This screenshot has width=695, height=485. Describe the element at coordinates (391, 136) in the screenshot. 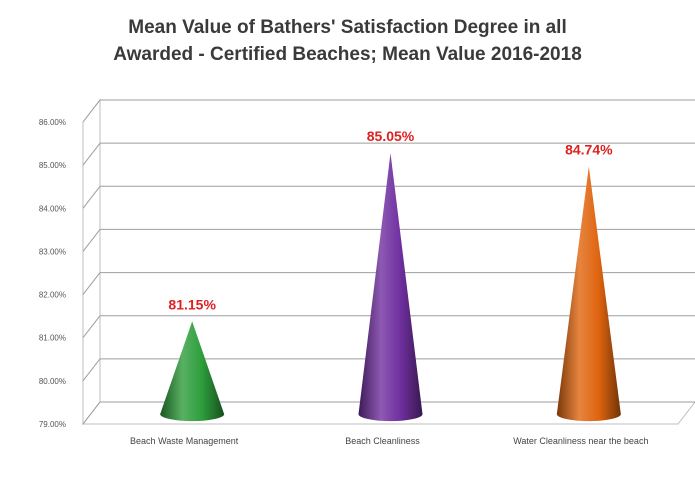

I see `data-label-2: 85.05%` at that location.